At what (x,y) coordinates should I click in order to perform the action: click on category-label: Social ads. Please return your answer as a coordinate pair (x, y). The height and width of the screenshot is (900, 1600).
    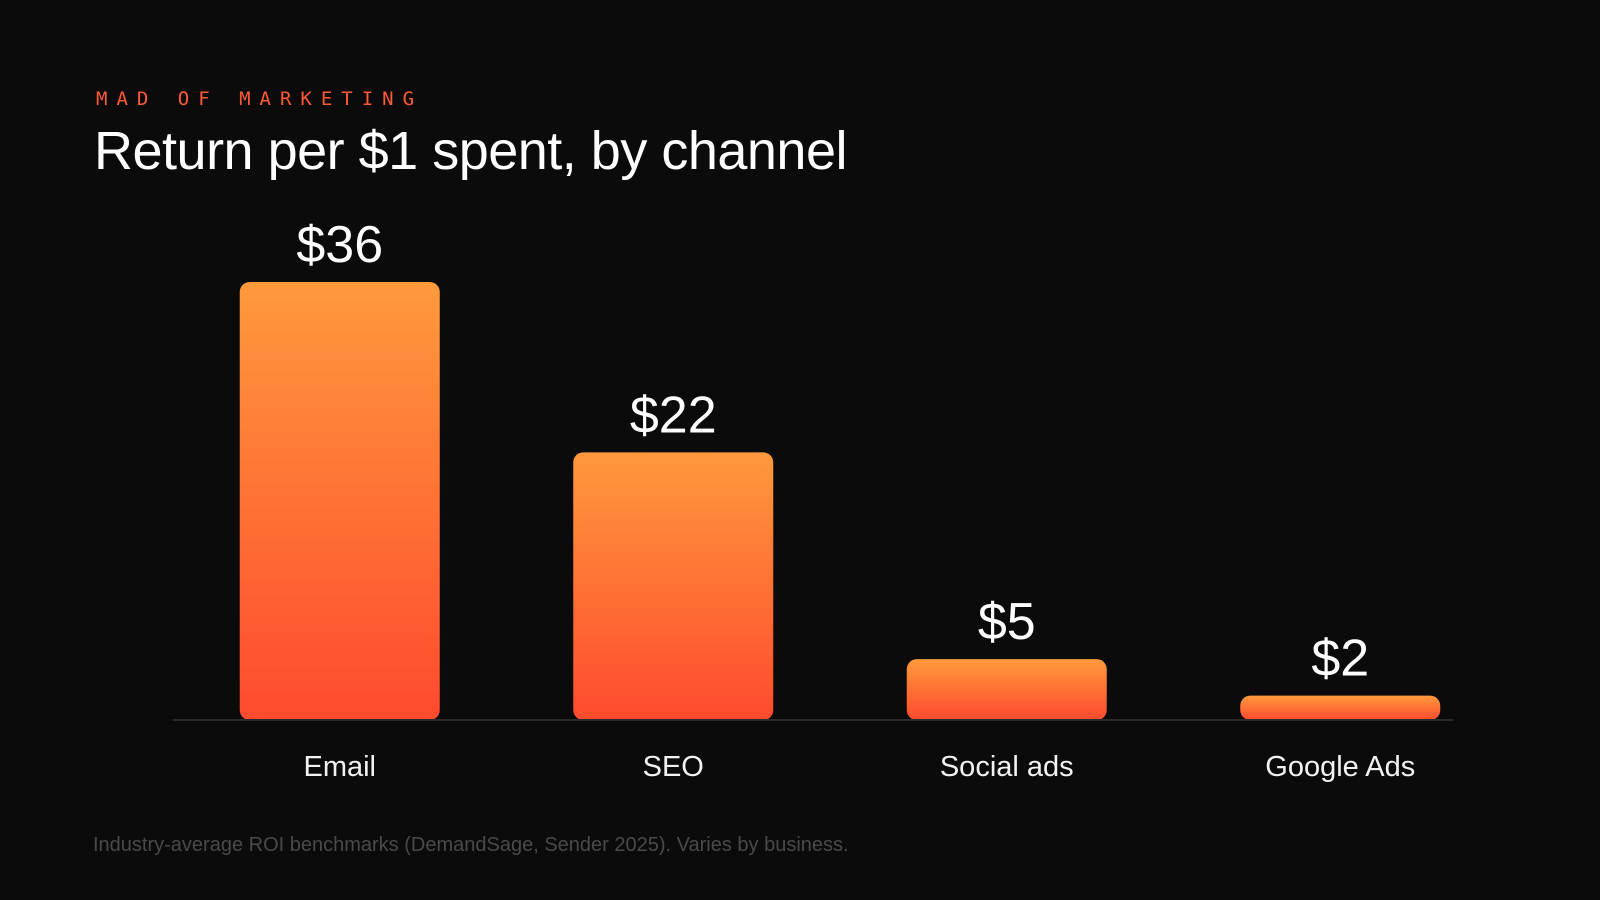
    Looking at the image, I should click on (1007, 767).